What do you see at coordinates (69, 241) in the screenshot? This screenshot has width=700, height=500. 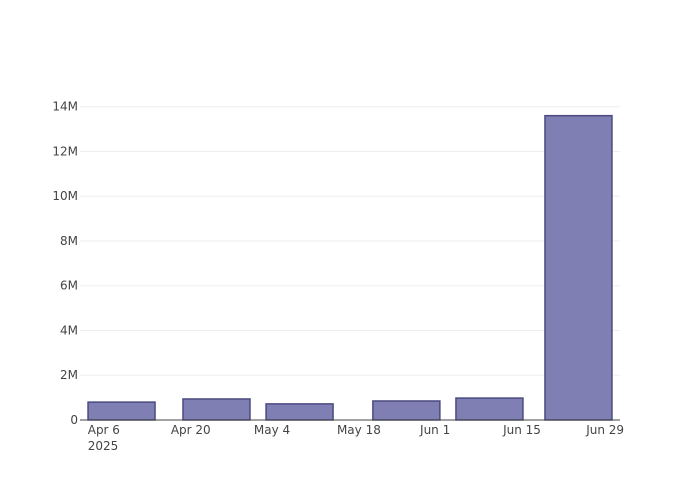 I see `y-tick-label: 8M` at bounding box center [69, 241].